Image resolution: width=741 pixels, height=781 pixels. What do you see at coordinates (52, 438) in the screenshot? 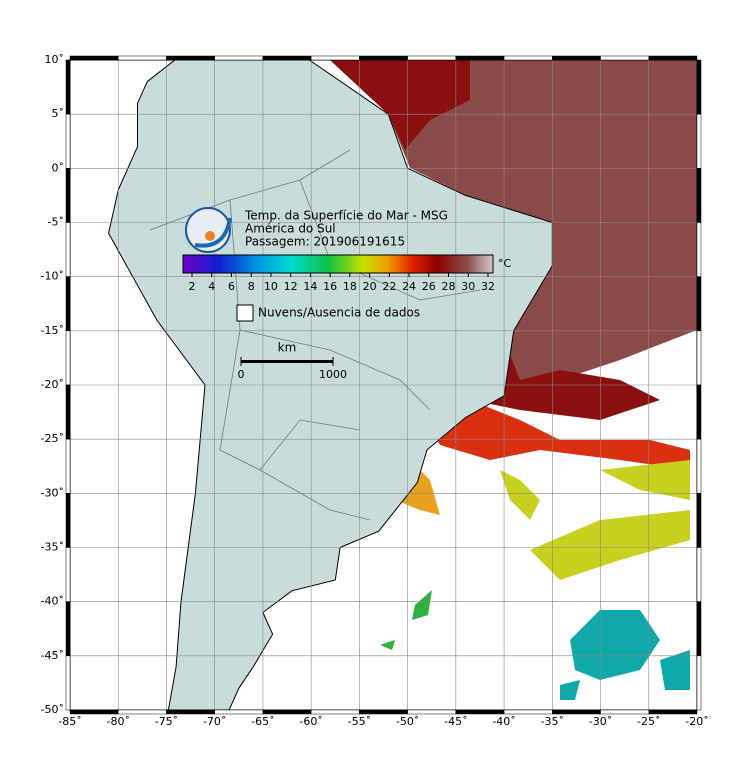
I see `lat-label: -25˚` at bounding box center [52, 438].